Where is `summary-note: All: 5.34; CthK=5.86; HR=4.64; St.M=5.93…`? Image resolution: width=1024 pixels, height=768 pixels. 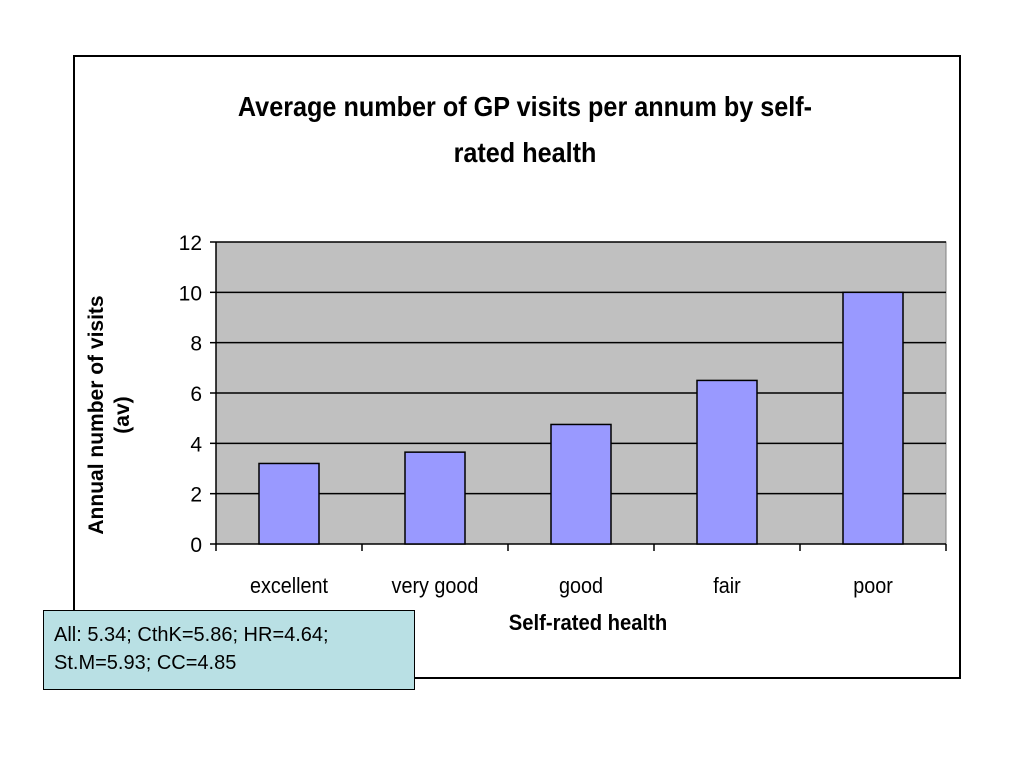 summary-note: All: 5.34; CthK=5.86; HR=4.64; St.M=5.93… is located at coordinates (229, 650).